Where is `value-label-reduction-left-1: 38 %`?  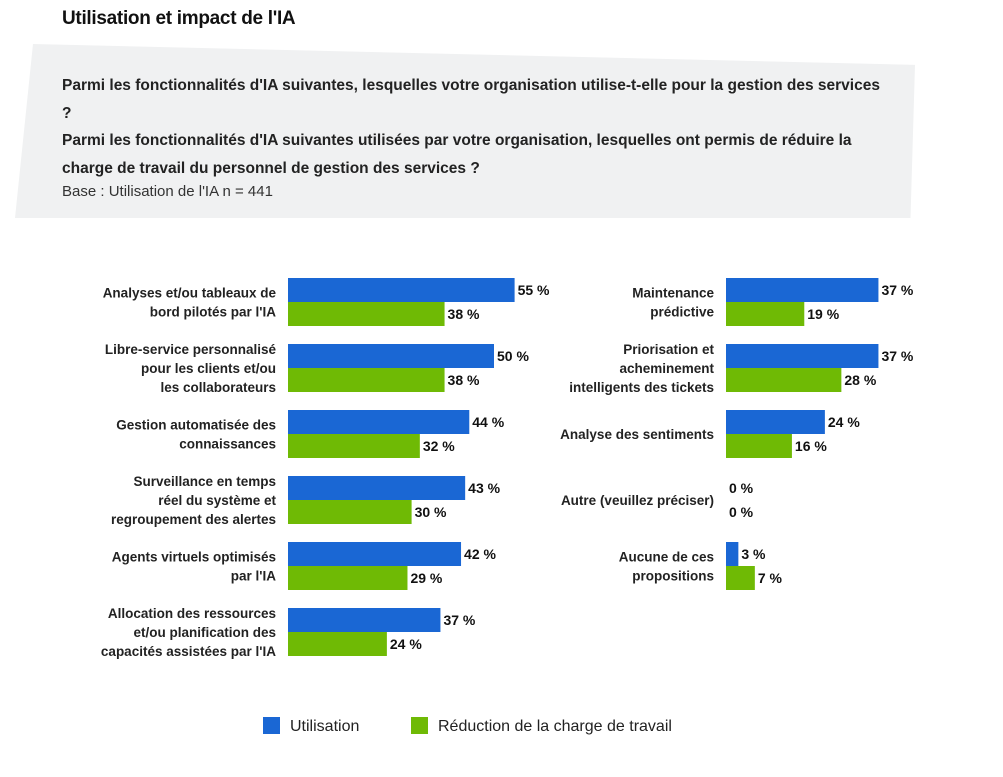
value-label-reduction-left-1: 38 % is located at coordinates (464, 380).